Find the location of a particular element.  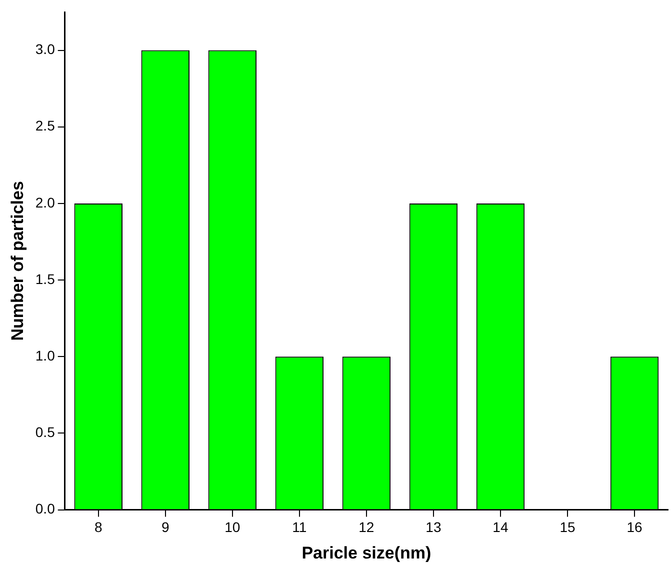

y-tick-label: 1.5 is located at coordinates (45, 278).